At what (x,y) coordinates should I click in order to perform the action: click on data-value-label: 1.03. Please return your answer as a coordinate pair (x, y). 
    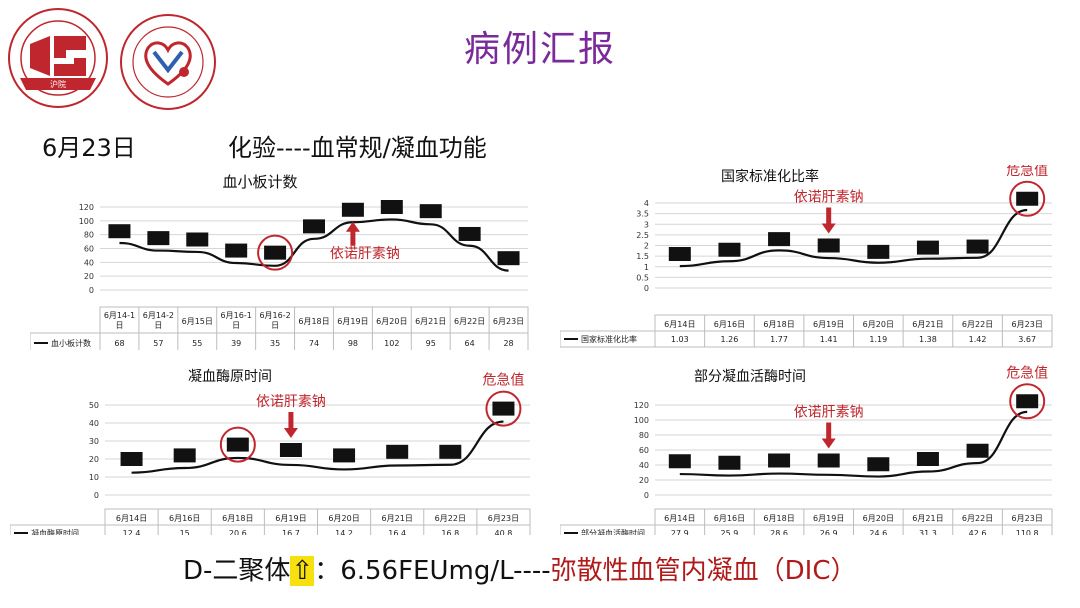
    Looking at the image, I should click on (680, 339).